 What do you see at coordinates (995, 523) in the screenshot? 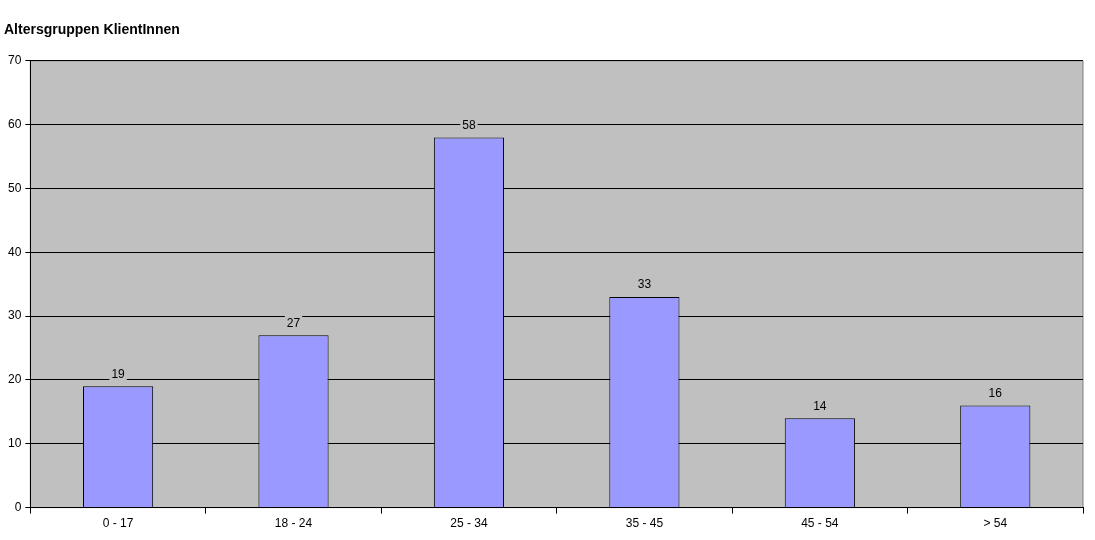
I see `x-tick-label: > 54` at bounding box center [995, 523].